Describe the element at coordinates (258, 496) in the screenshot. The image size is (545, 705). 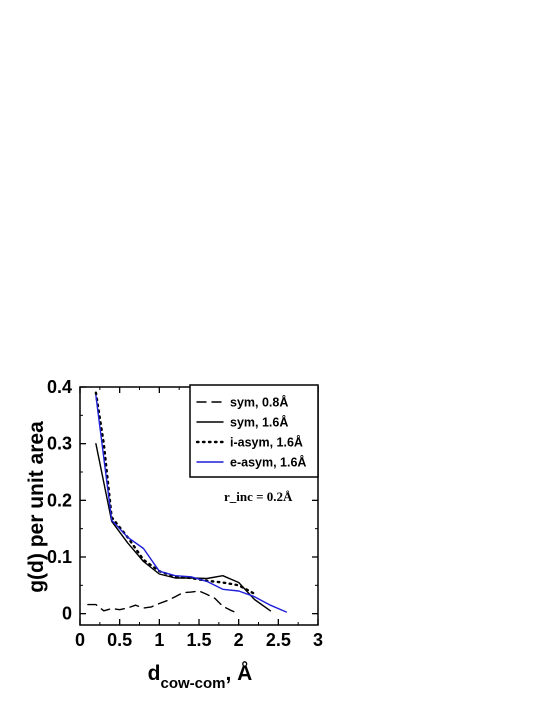
I see `annotation-r-inc: r_inc = 0.2Å` at that location.